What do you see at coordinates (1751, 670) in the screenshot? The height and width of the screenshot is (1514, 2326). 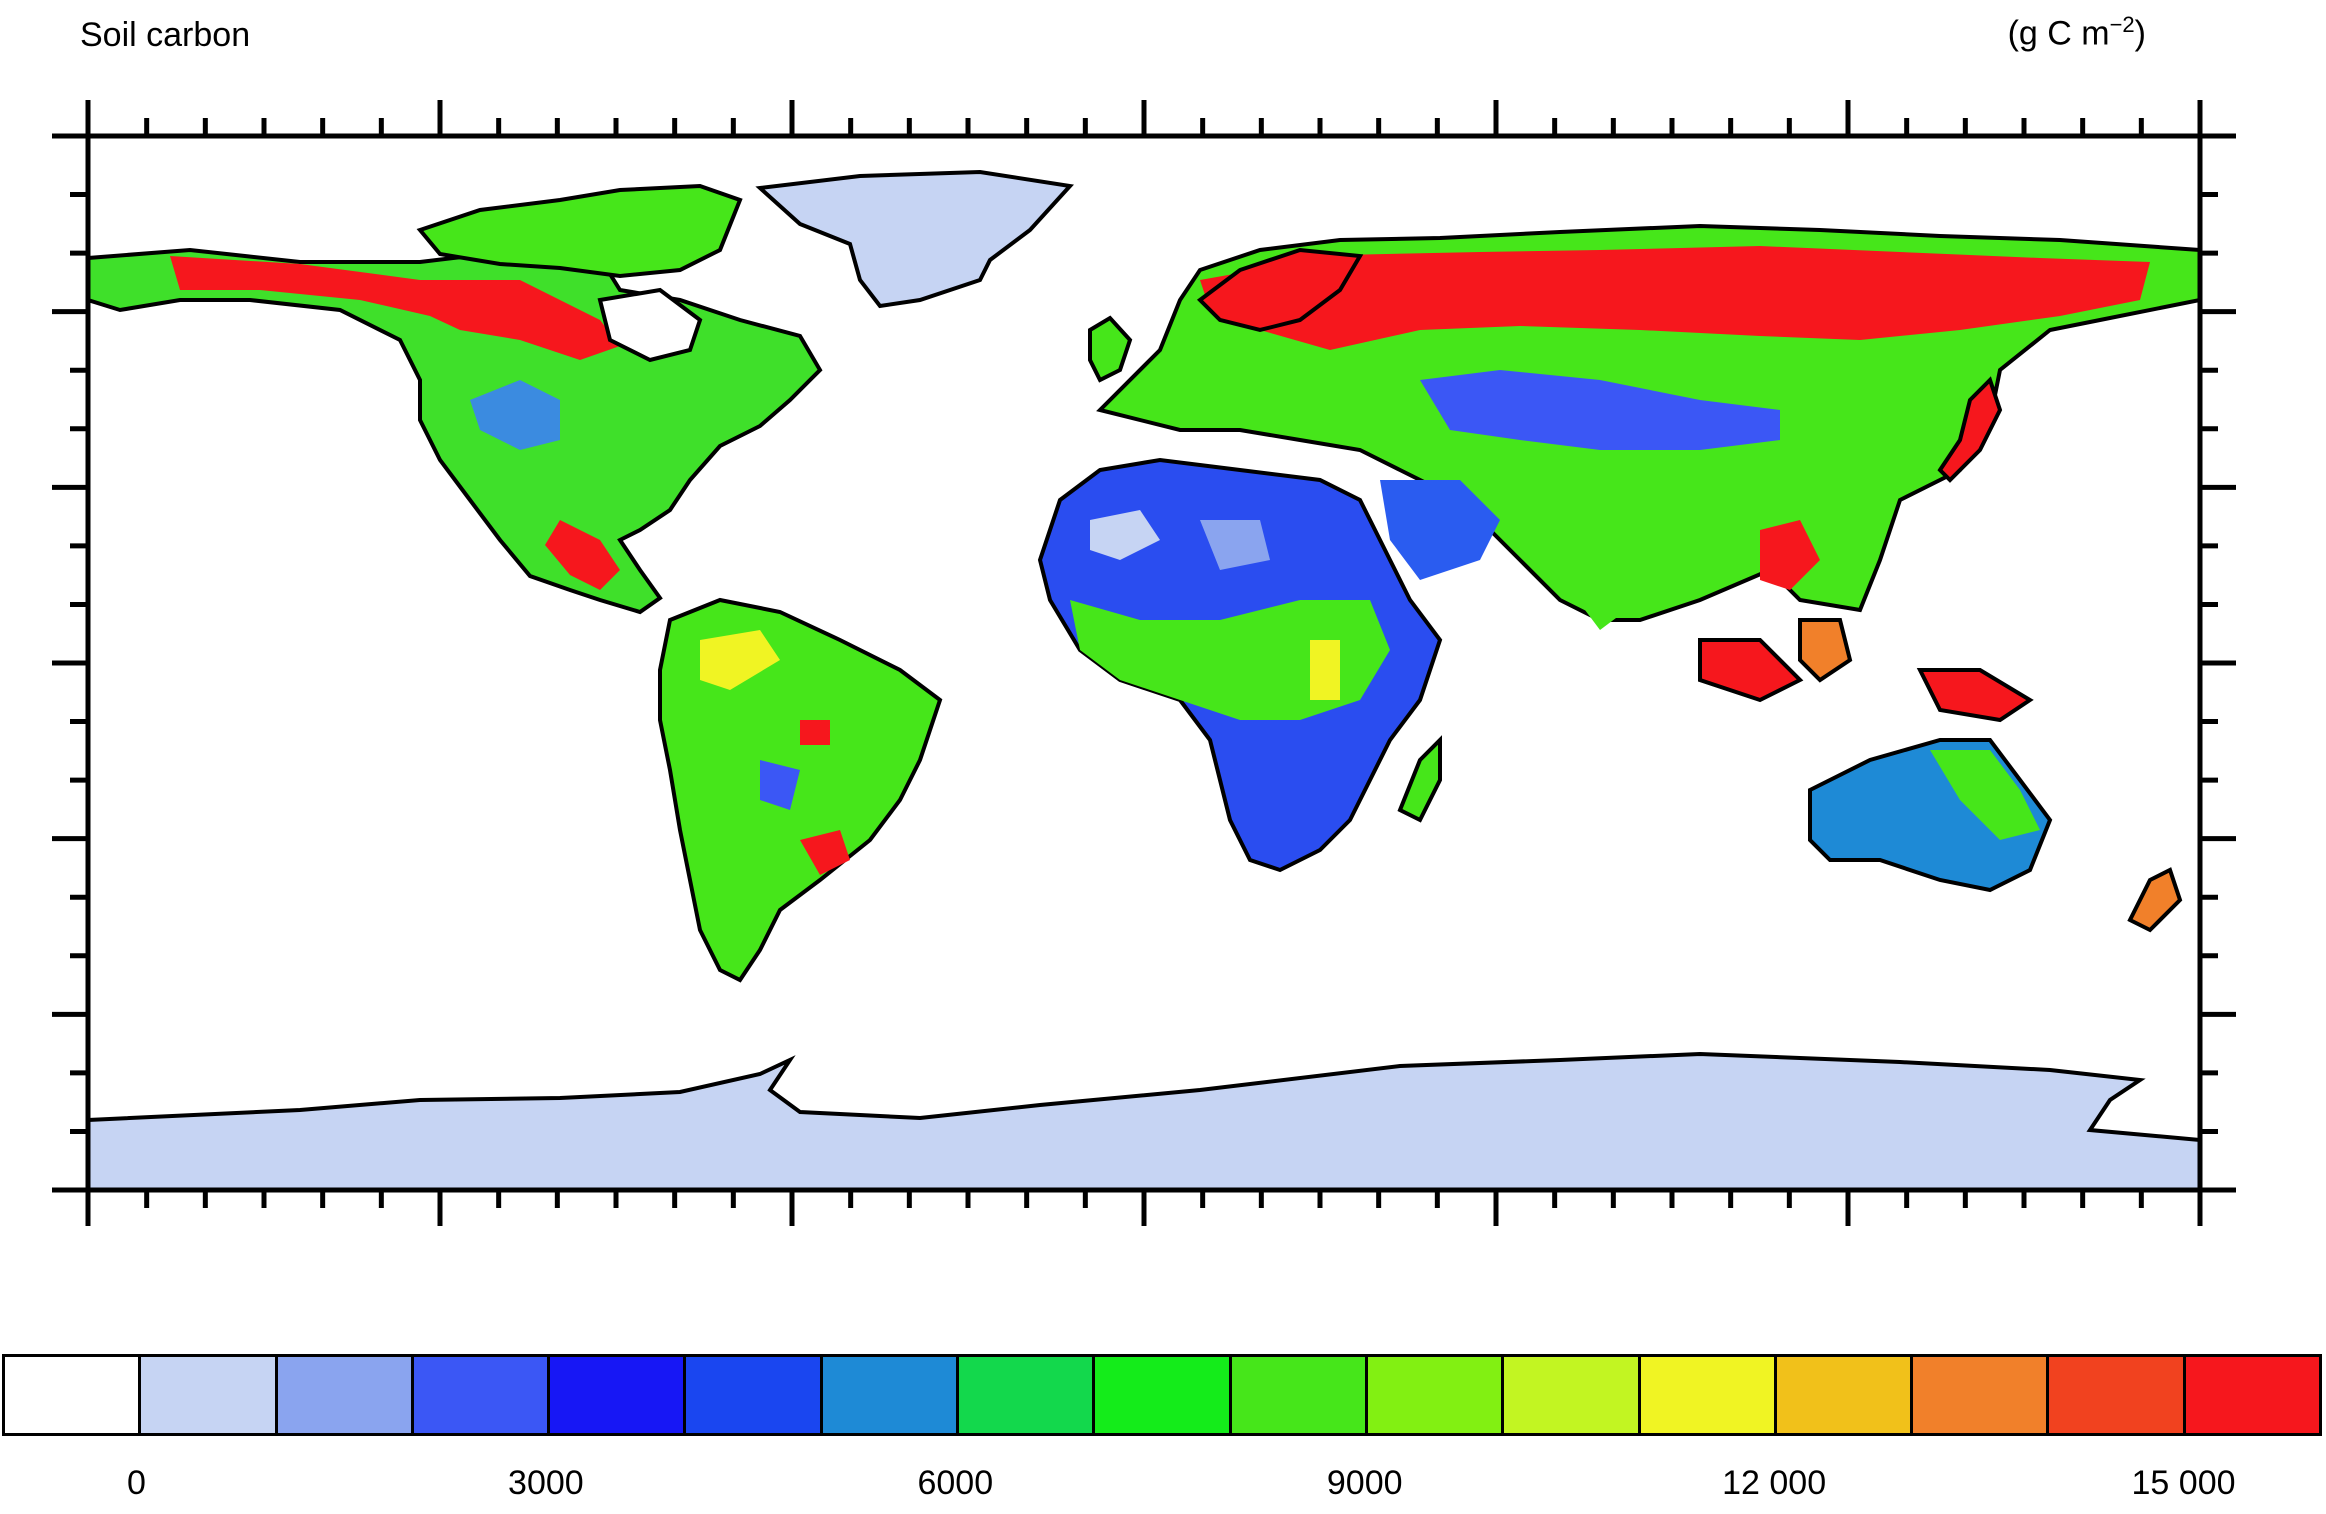 I see `indonesia` at bounding box center [1751, 670].